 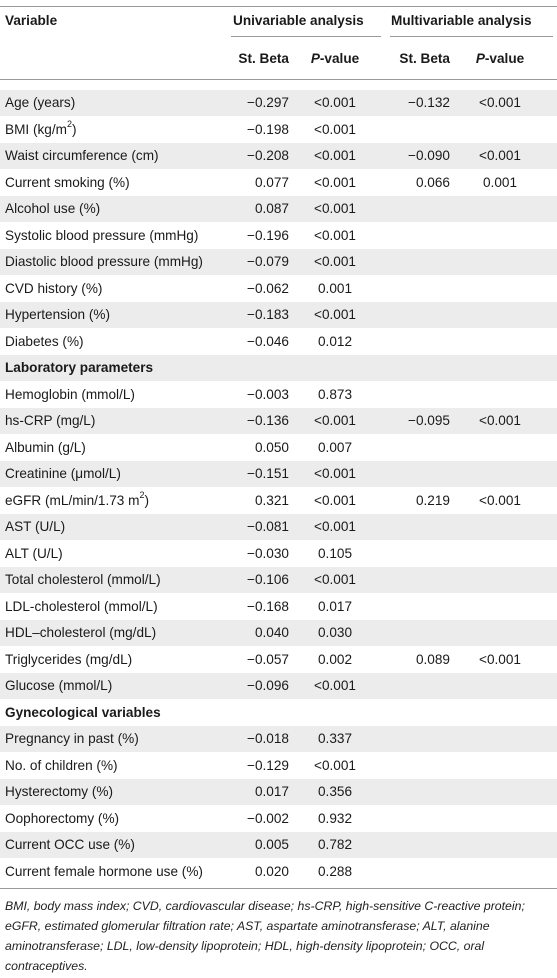 I want to click on univariable-p-value: 0.337, so click(x=335, y=738).